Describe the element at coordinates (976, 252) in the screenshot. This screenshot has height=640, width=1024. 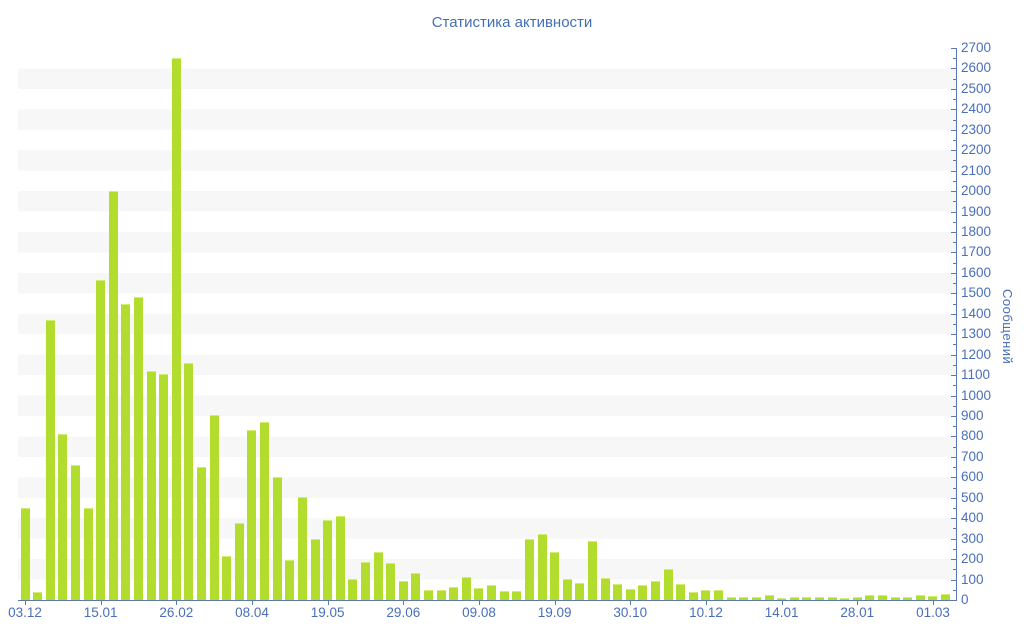
I see `y-tick-label: 1700` at that location.